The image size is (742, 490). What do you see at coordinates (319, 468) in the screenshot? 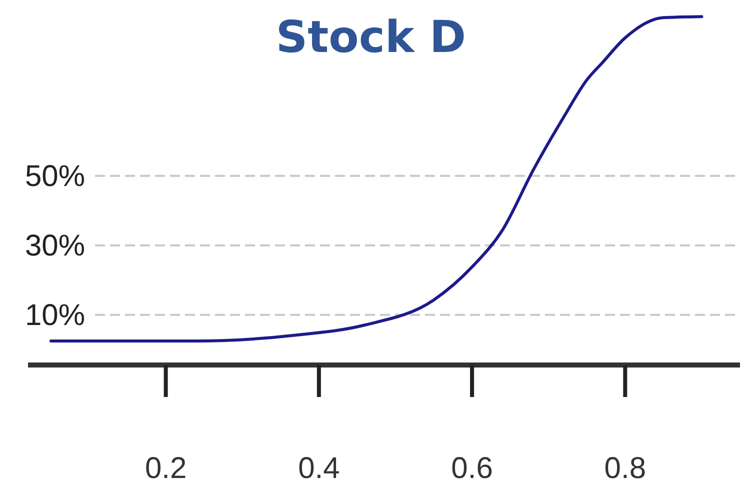
I see `x-tick-label: 0.4` at bounding box center [319, 468].